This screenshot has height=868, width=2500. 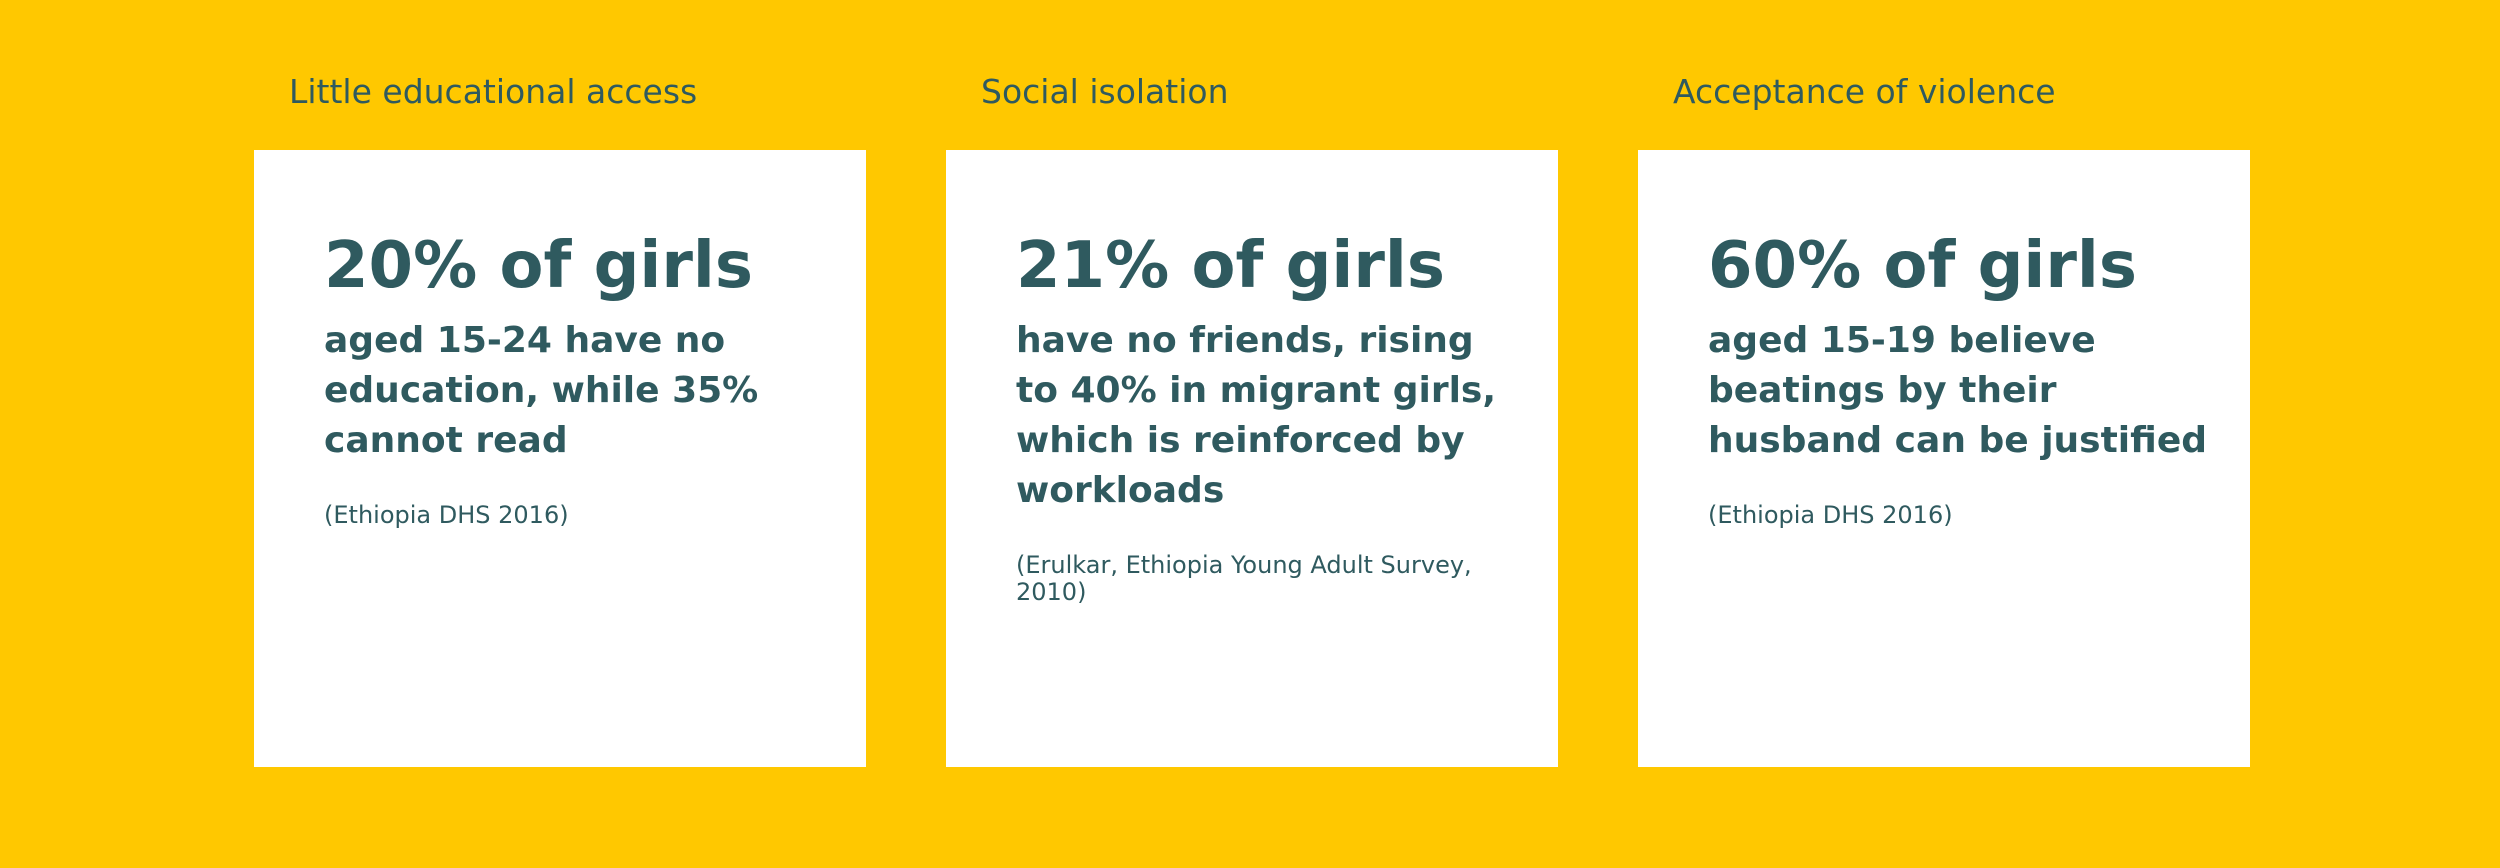 I want to click on column-heading: Acceptance of violence, so click(x=1864, y=91).